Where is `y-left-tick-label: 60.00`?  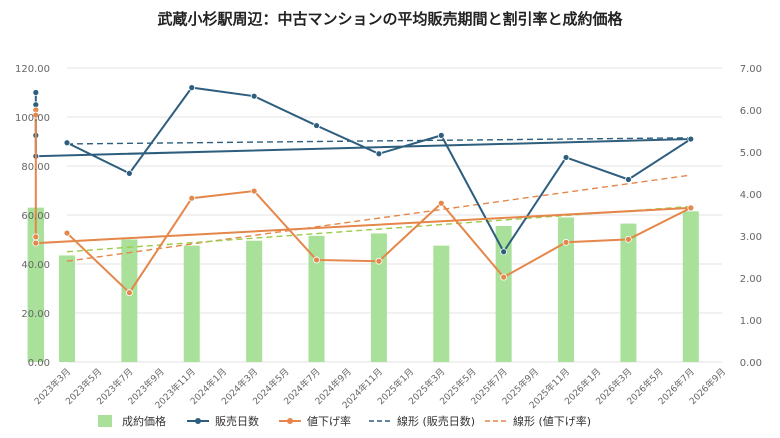 y-left-tick-label: 60.00 is located at coordinates (35, 216).